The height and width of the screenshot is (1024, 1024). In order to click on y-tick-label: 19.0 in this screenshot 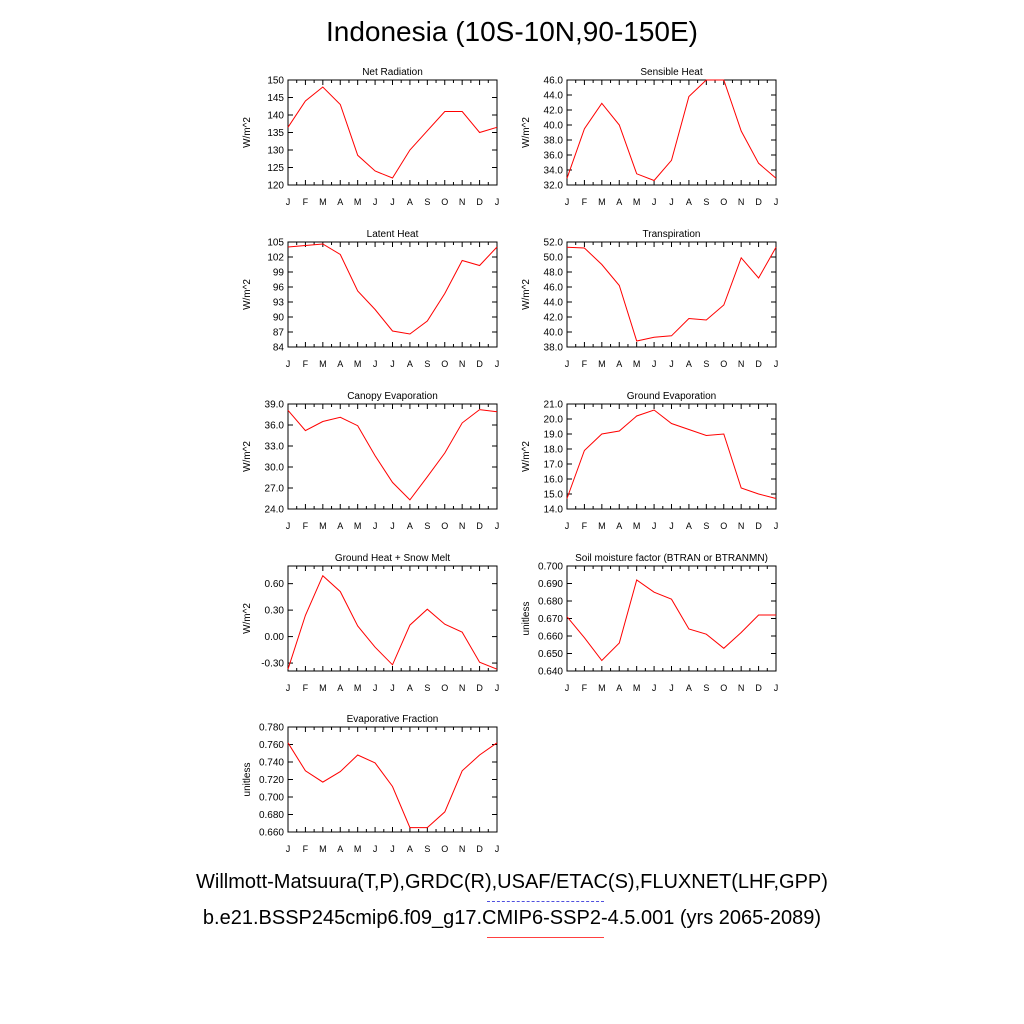, I will do `click(554, 435)`.